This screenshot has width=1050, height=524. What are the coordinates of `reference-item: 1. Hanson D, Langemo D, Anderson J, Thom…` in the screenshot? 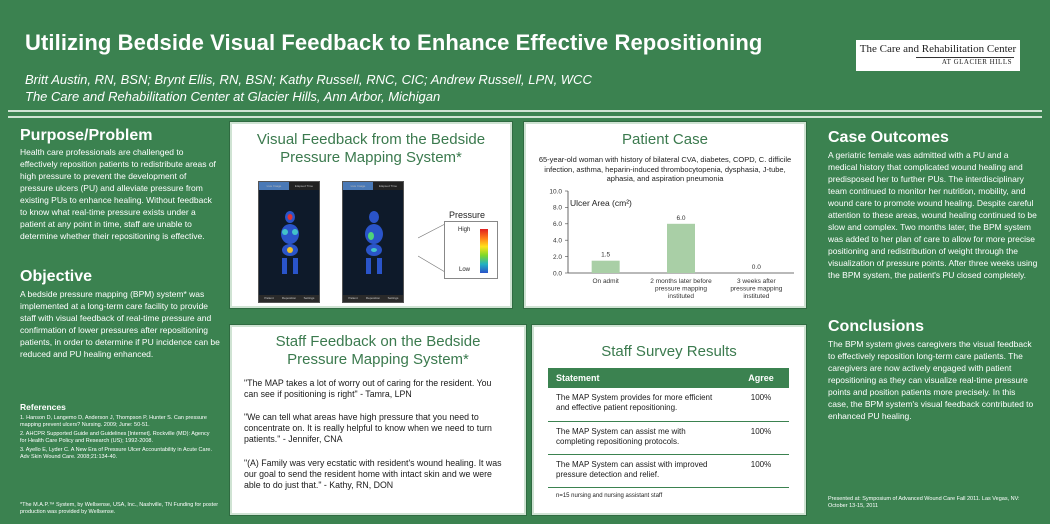 It's located at (113, 421).